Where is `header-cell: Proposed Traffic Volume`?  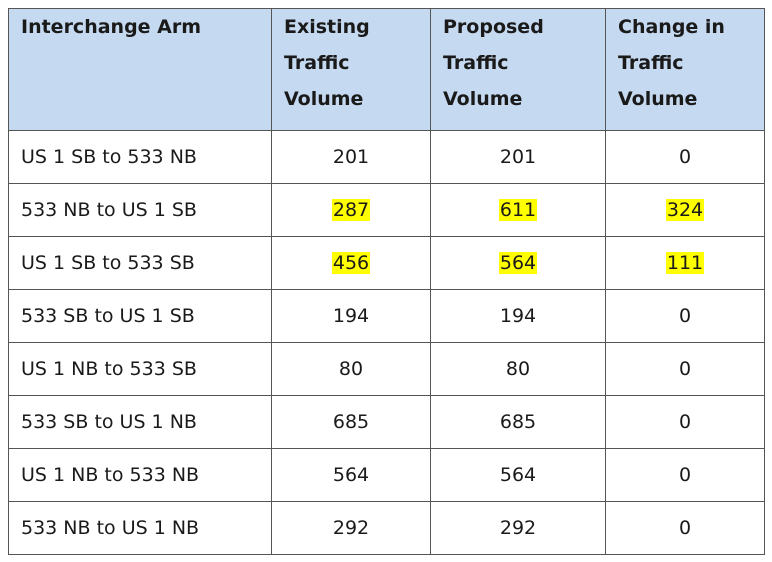
header-cell: Proposed Traffic Volume is located at coordinates (518, 69).